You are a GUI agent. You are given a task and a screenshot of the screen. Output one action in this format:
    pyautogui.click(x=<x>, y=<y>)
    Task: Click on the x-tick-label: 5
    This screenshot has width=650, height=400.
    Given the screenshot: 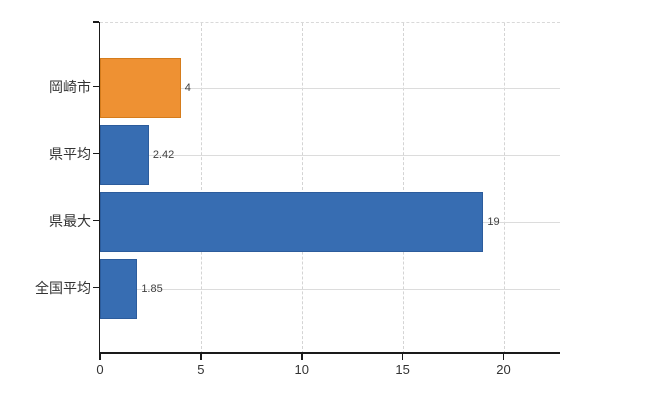 What is the action you would take?
    pyautogui.click(x=201, y=369)
    